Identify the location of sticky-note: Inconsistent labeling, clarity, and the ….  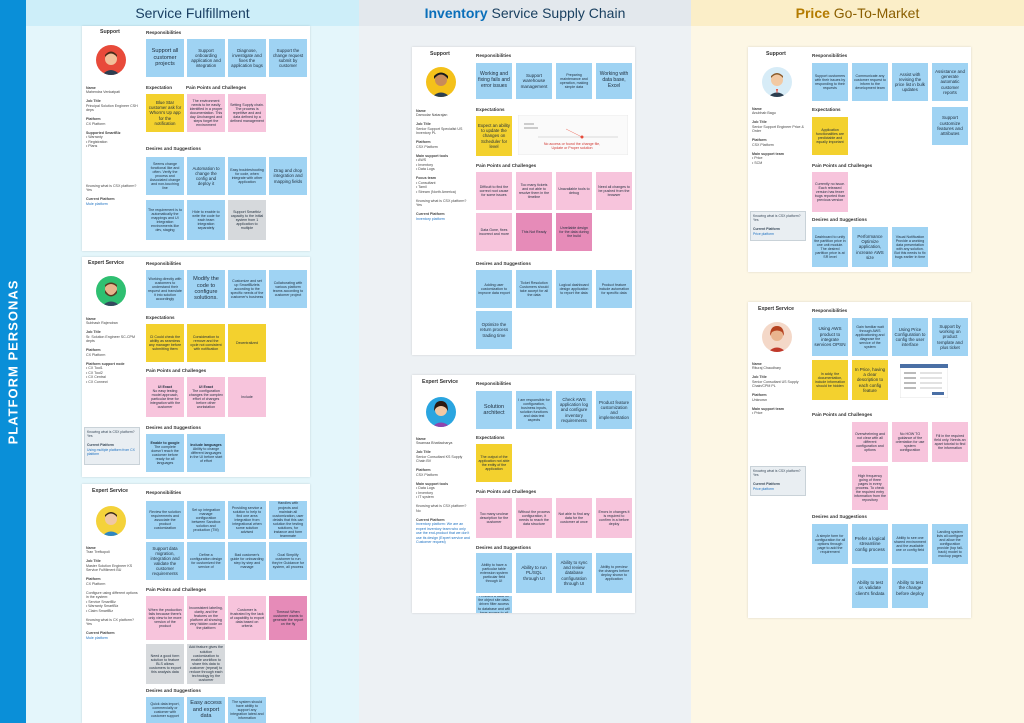
(206, 618).